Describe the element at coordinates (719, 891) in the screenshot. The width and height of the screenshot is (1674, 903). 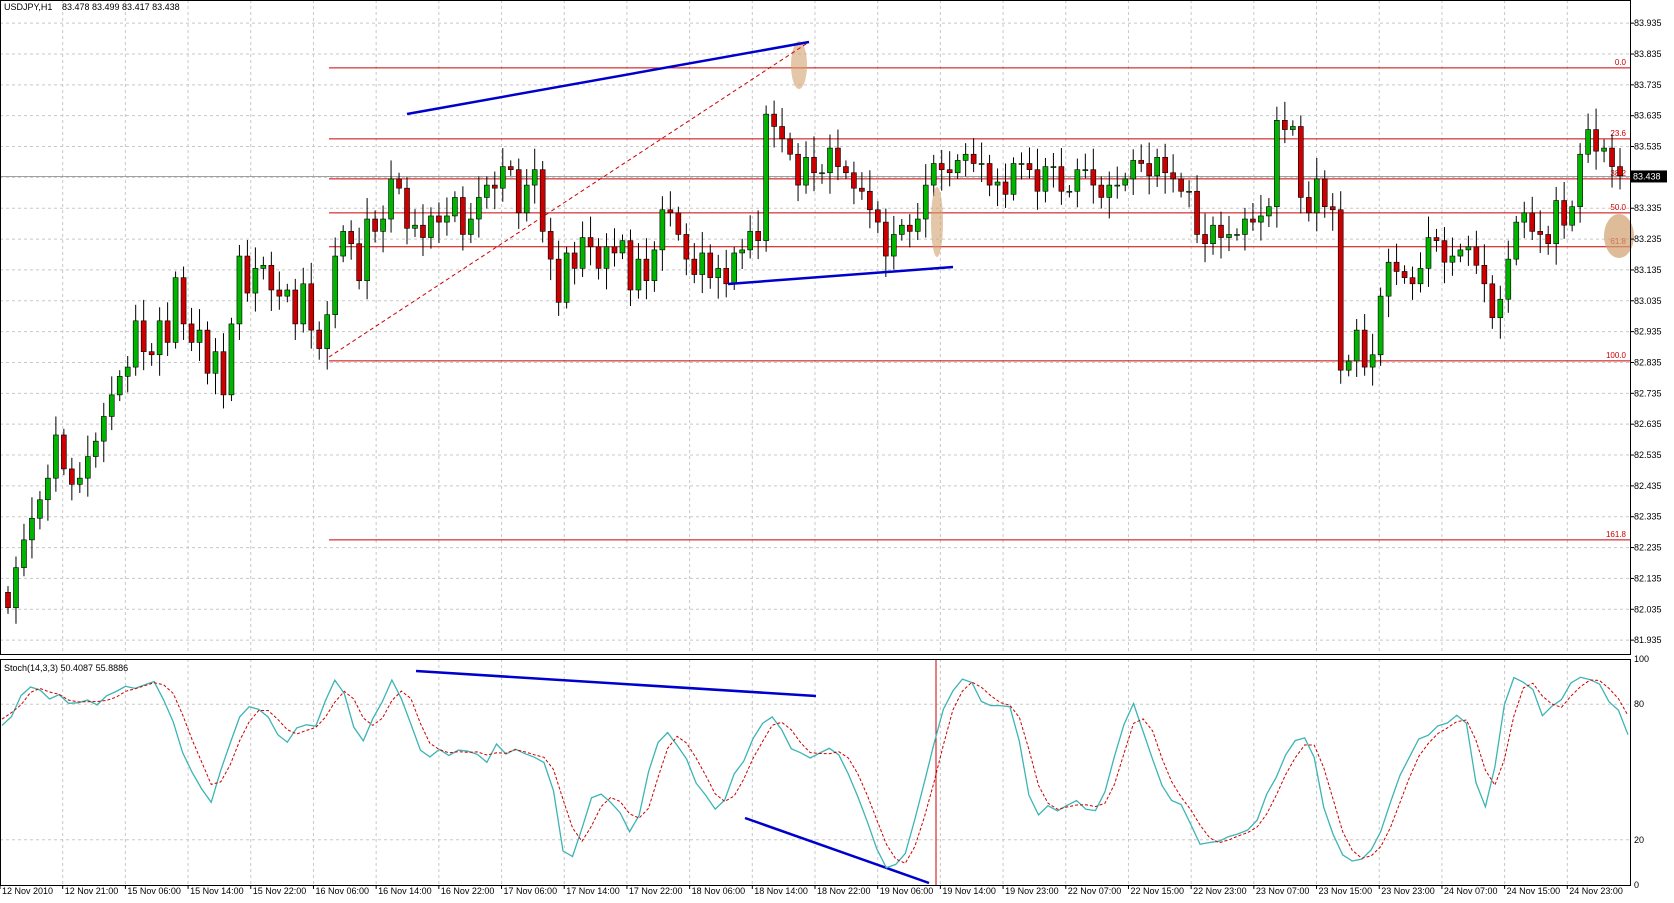
I see `time-tick-label: 18 Nov 06:00` at that location.